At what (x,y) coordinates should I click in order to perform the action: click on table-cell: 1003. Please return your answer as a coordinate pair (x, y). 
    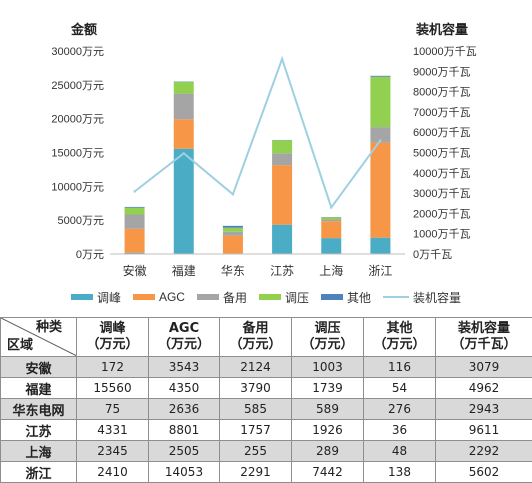
    Looking at the image, I should click on (328, 367).